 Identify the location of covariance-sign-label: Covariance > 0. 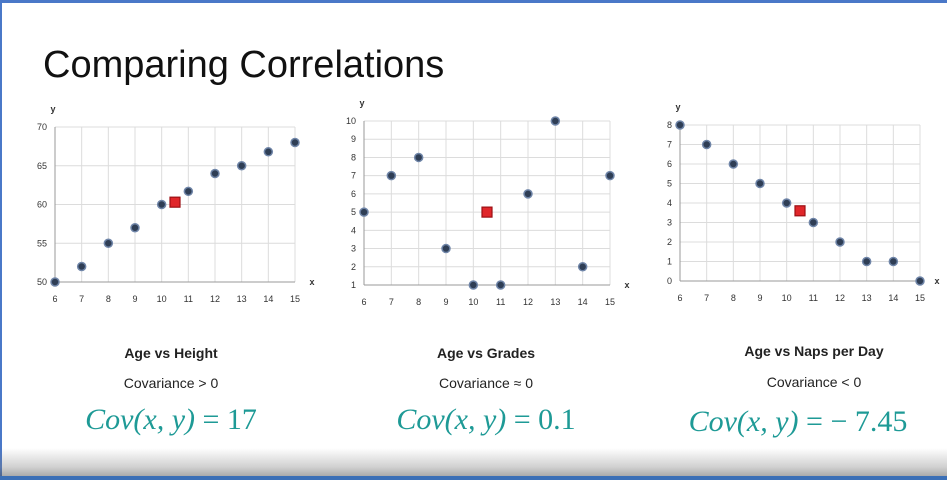
(171, 383).